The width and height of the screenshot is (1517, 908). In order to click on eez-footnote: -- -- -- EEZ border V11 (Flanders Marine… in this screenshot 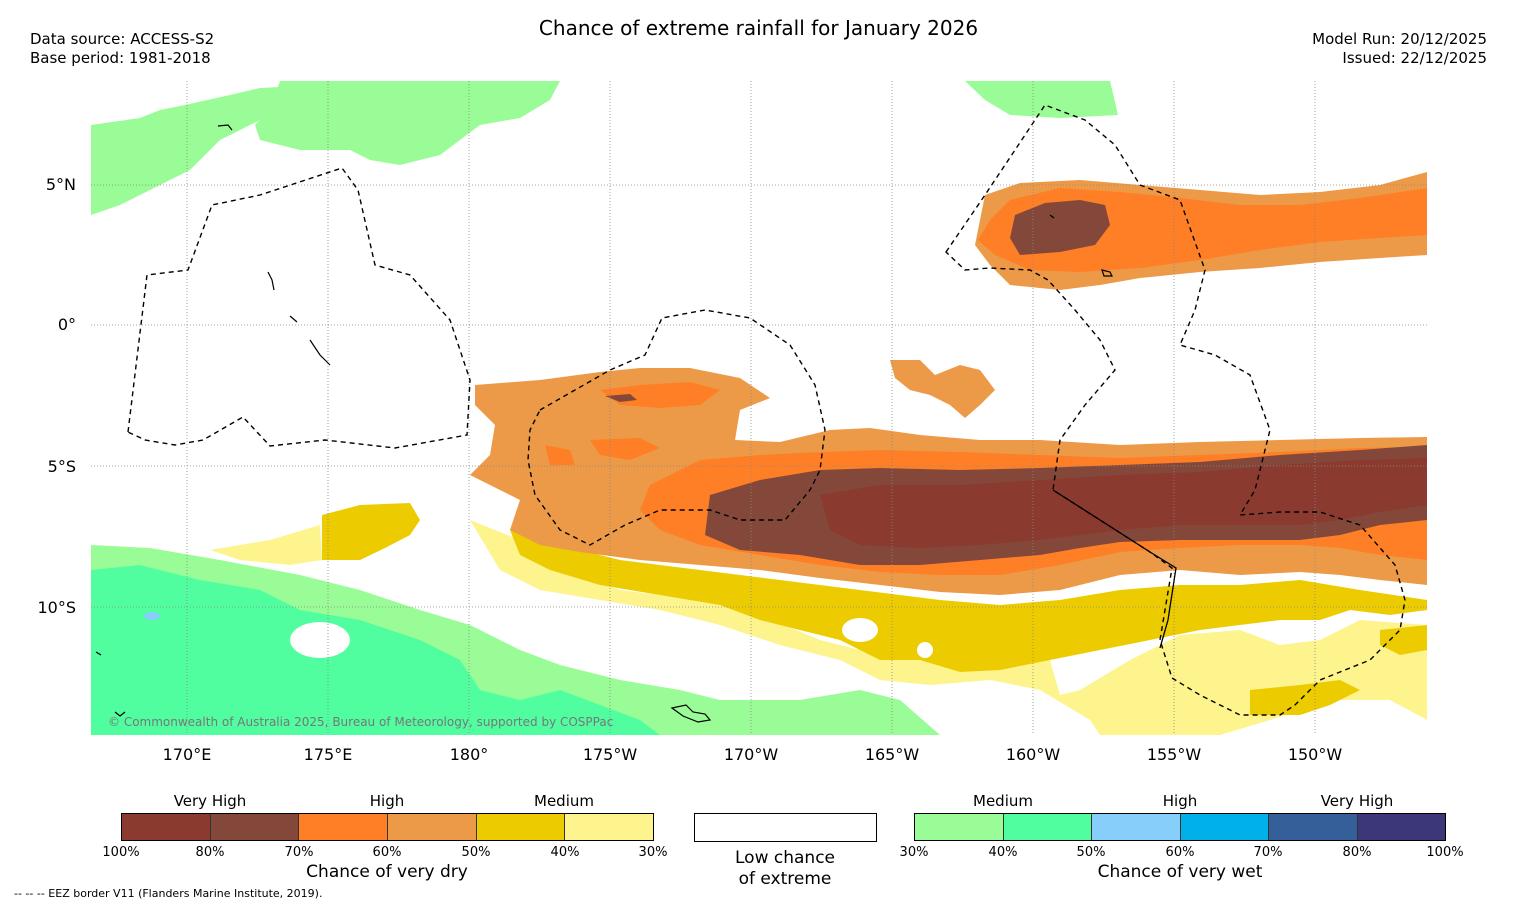, I will do `click(168, 893)`.